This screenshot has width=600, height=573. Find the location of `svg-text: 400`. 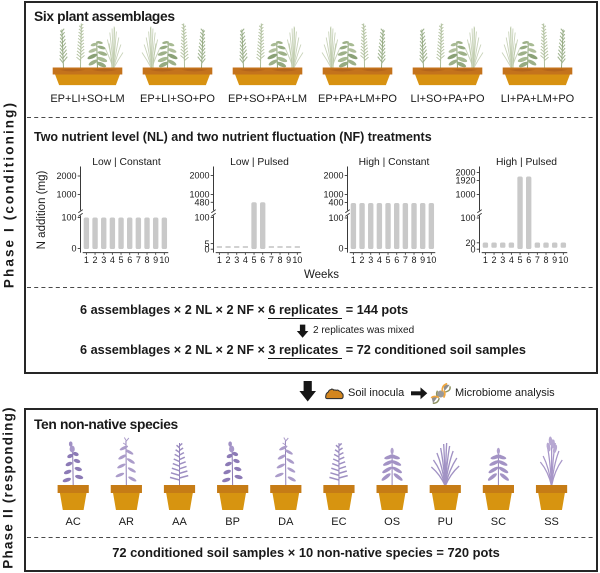

svg-text: 400 is located at coordinates (335, 203).